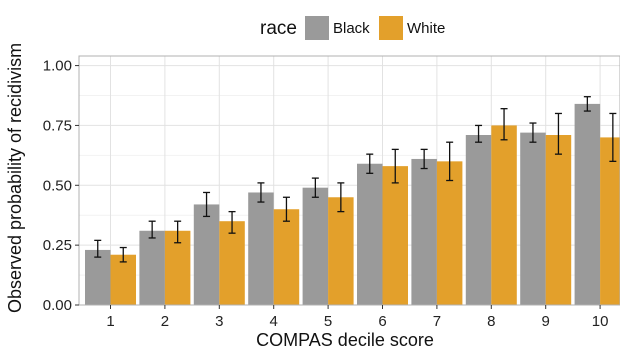 This screenshot has width=620, height=353. I want to click on legend-label-white: White, so click(426, 28).